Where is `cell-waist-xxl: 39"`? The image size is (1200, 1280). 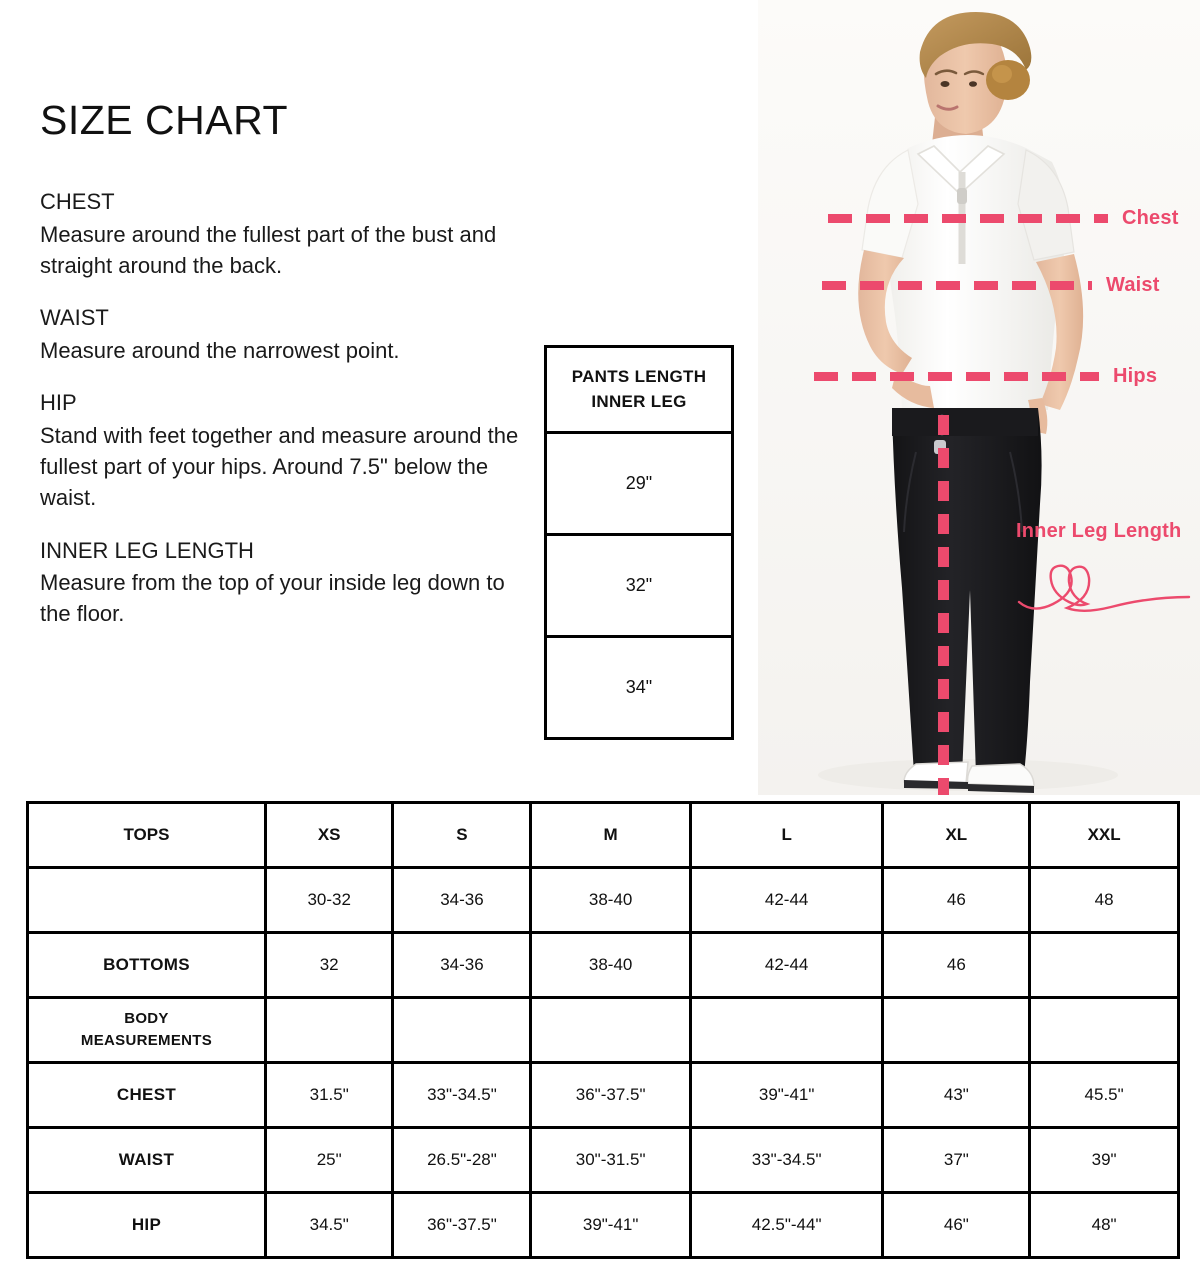
cell-waist-xxl: 39" is located at coordinates (1104, 1160).